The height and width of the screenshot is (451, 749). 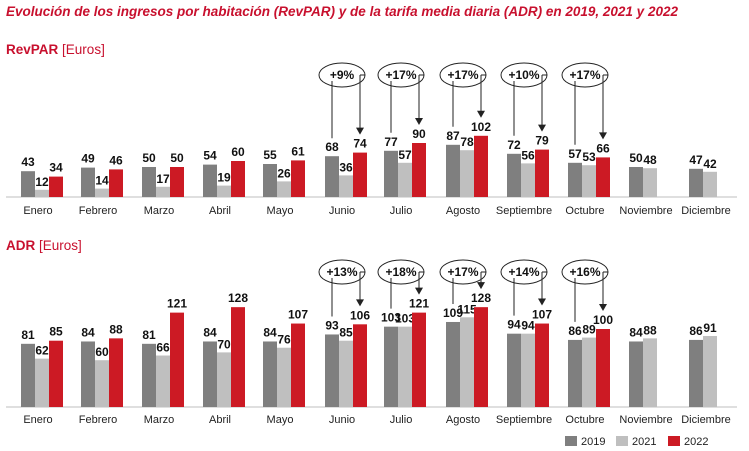 I want to click on adr-callout-text: +14%, so click(x=523, y=272).